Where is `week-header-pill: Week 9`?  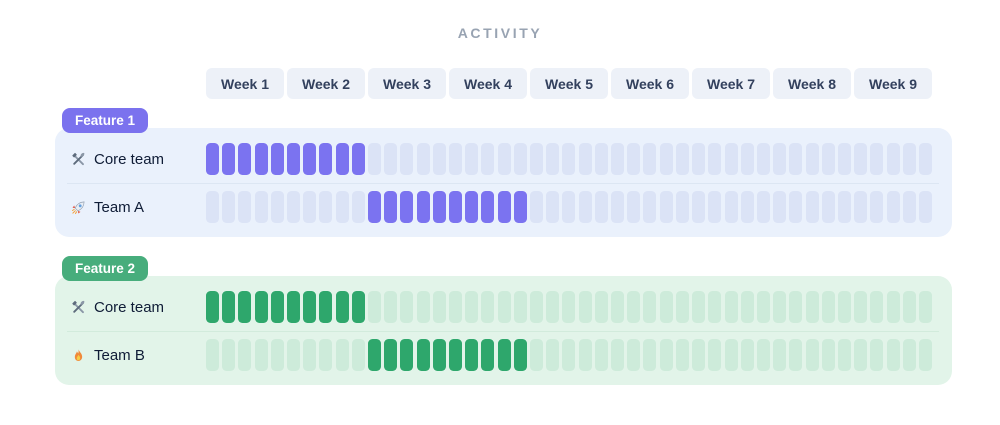
week-header-pill: Week 9 is located at coordinates (893, 83).